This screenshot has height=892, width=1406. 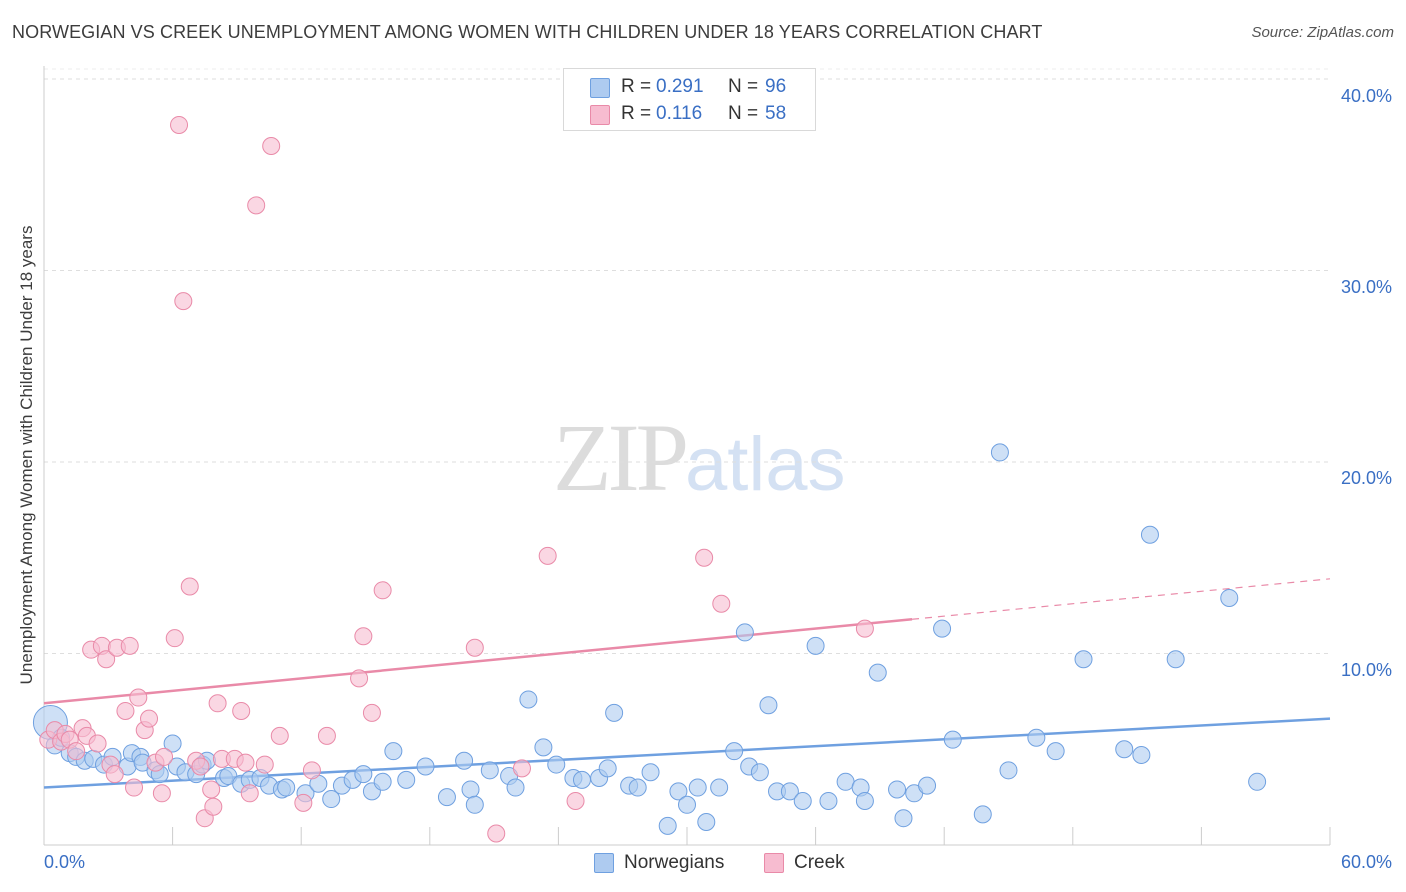 I want to click on norwegians-legend-label: Norwegians, so click(x=674, y=862).